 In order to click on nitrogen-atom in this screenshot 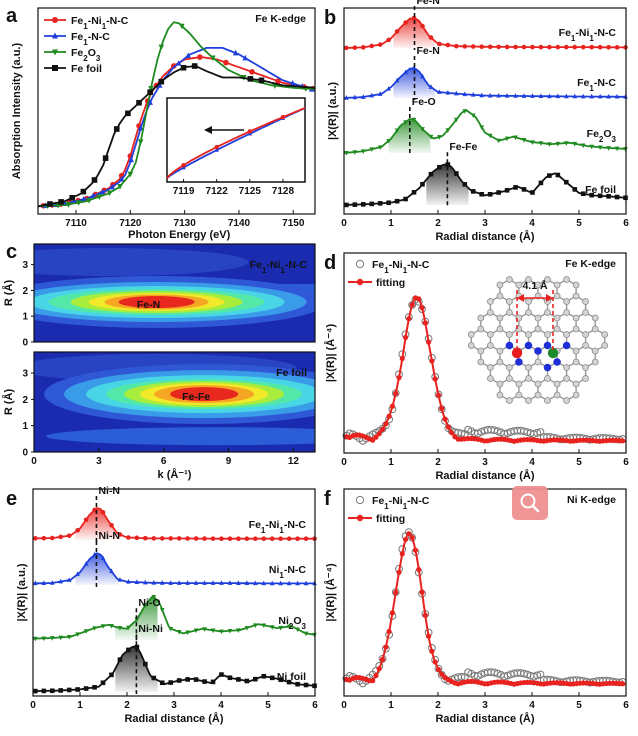, I will do `click(547, 345)`.